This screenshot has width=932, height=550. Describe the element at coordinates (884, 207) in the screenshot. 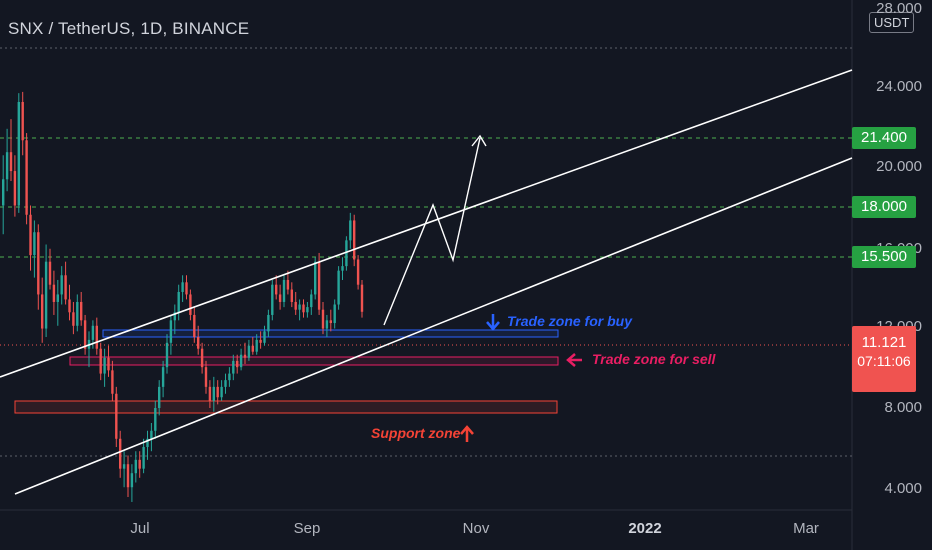

I see `level-label-18000: 18.000` at that location.